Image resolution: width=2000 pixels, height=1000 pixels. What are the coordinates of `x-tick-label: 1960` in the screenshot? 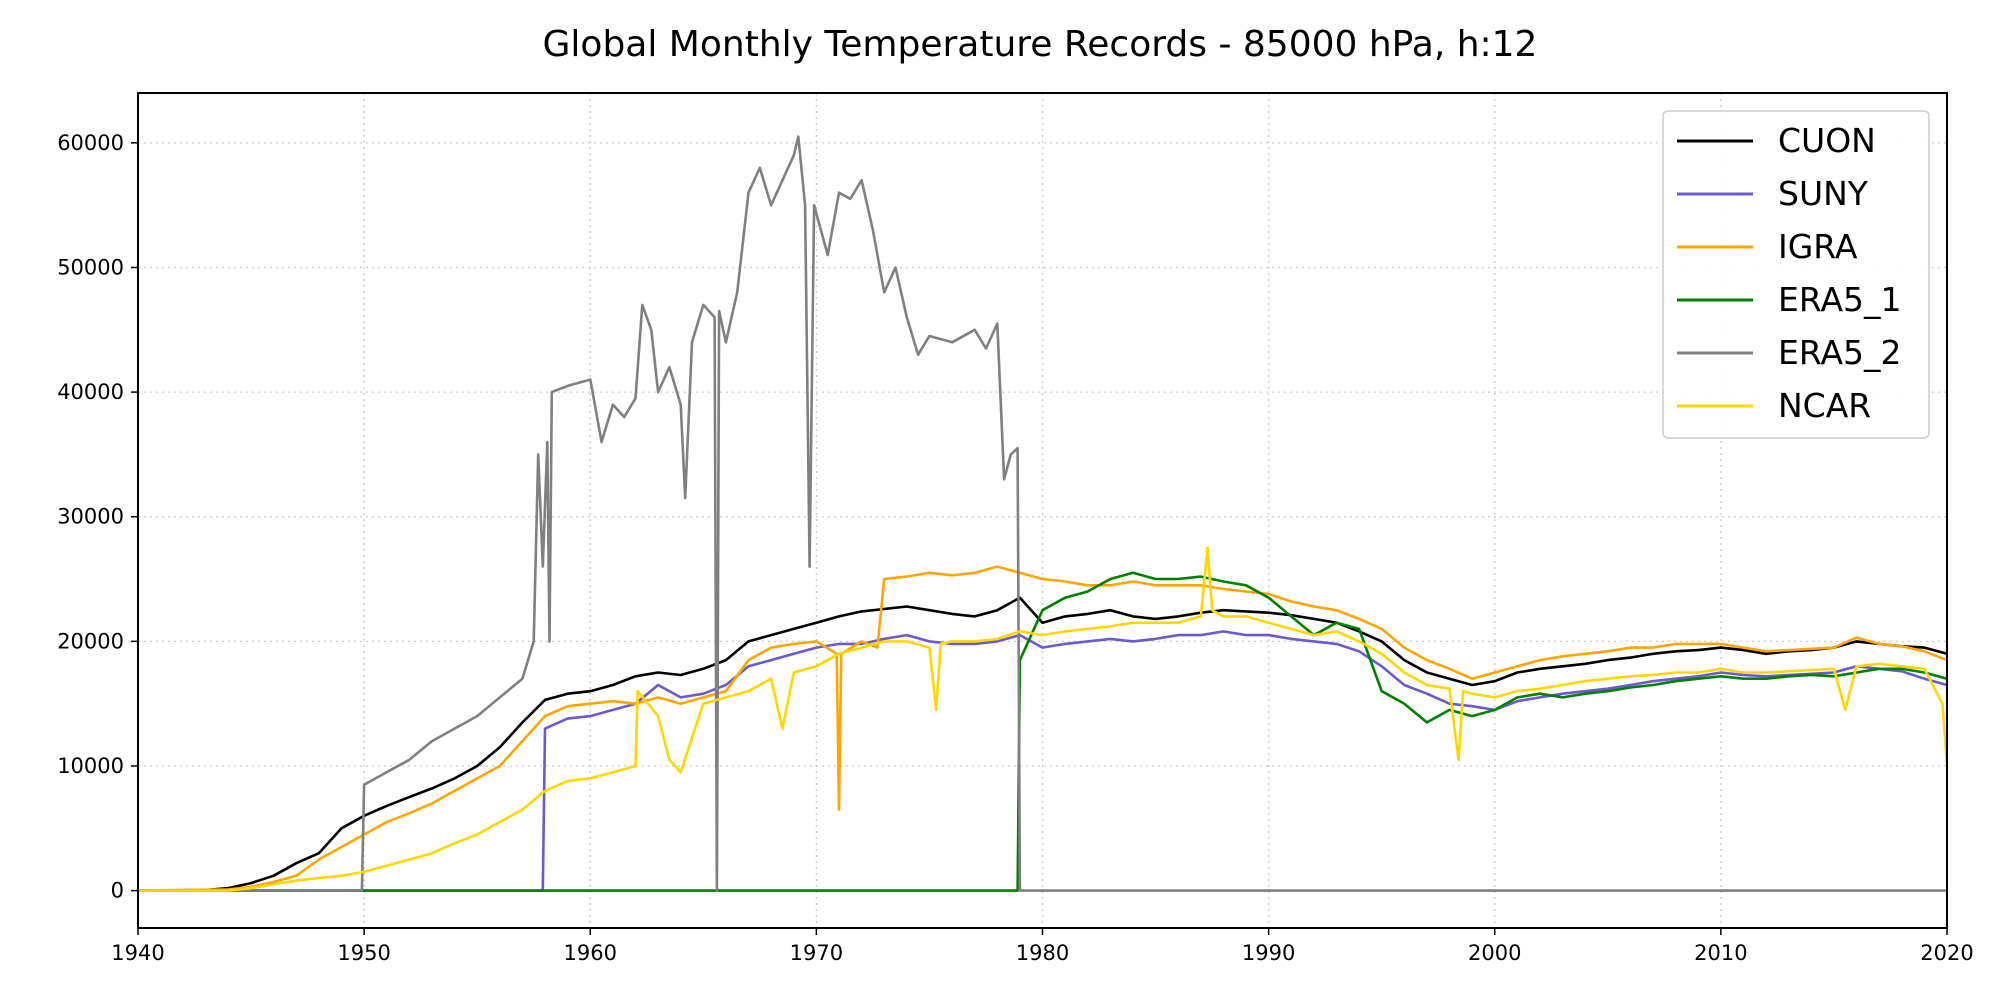 It's located at (590, 953).